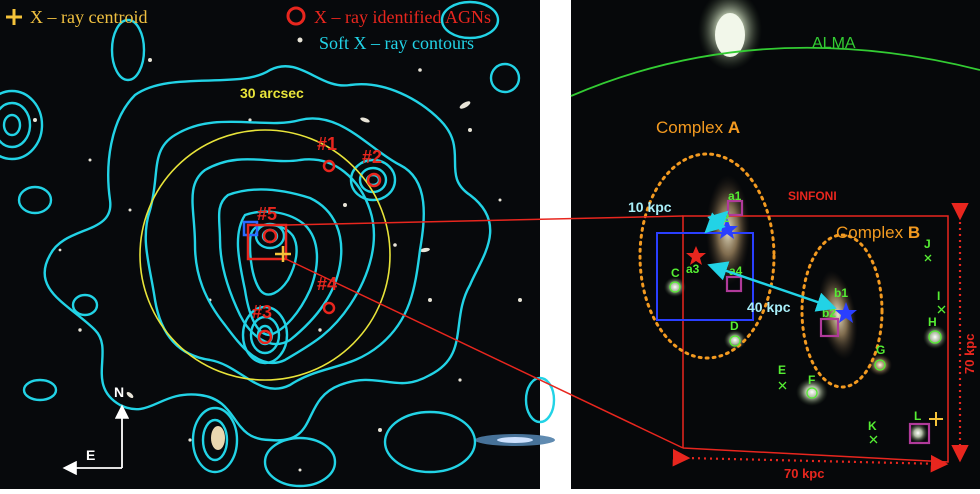 The width and height of the screenshot is (980, 494). I want to click on label-F: F, so click(811, 380).